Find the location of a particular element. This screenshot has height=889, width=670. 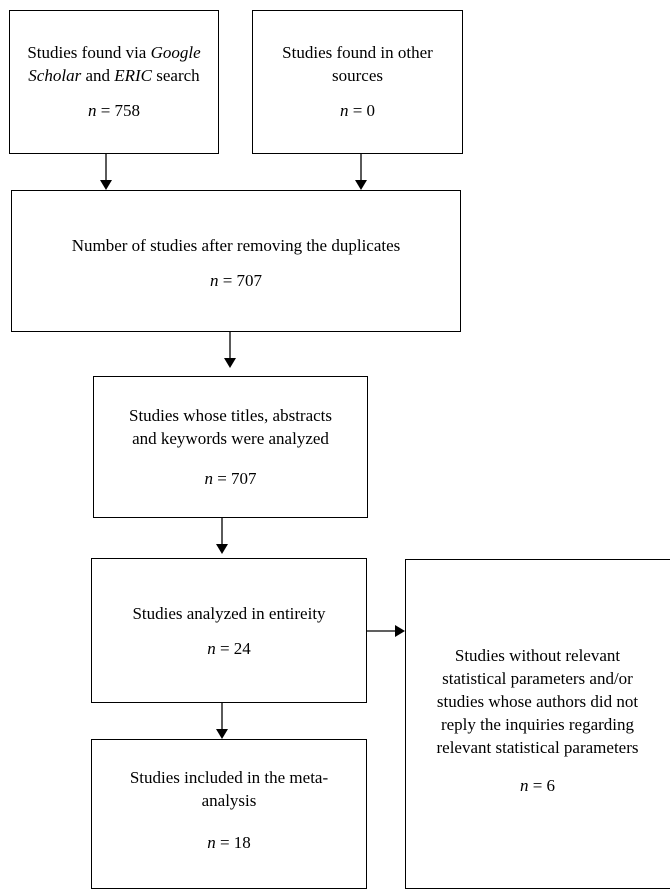

box-google-count: n = 758 is located at coordinates (114, 110).